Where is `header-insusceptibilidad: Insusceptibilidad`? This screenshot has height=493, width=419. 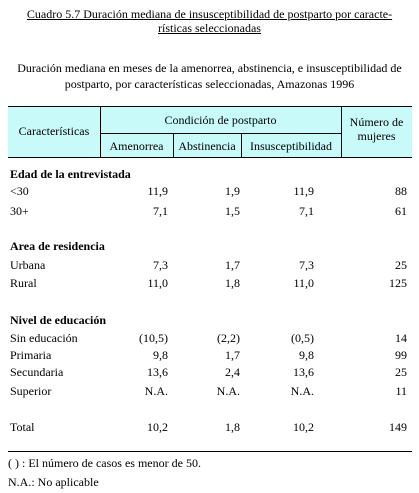
header-insusceptibilidad: Insusceptibilidad is located at coordinates (291, 146).